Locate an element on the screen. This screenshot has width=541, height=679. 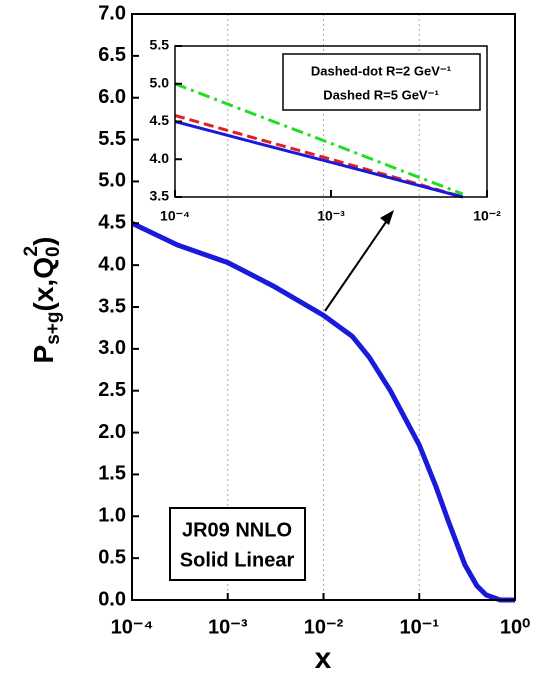
y-label-part: P is located at coordinates (43, 354).